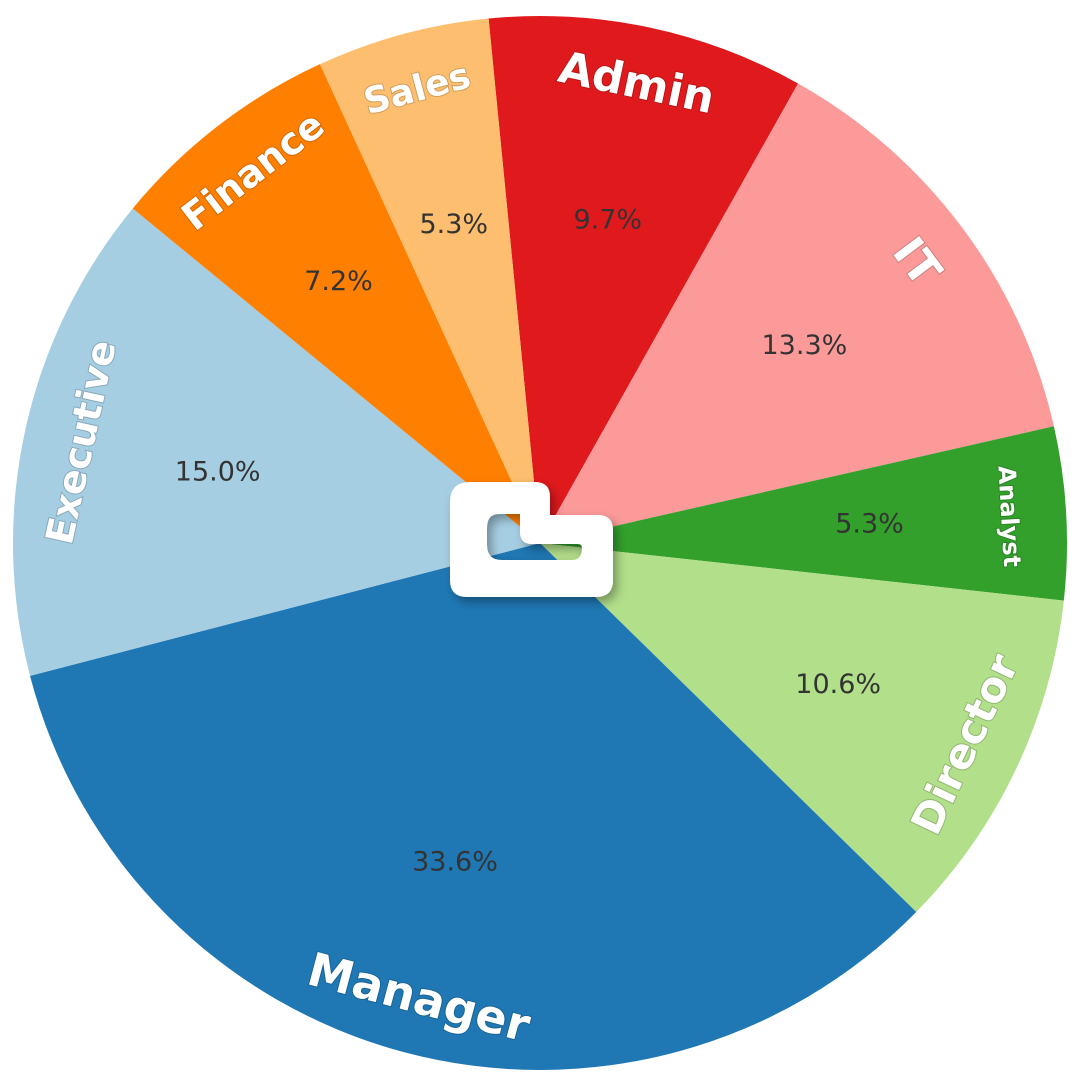 This screenshot has width=1080, height=1080. Describe the element at coordinates (805, 345) in the screenshot. I see `percent-label-it: 13.3%` at that location.